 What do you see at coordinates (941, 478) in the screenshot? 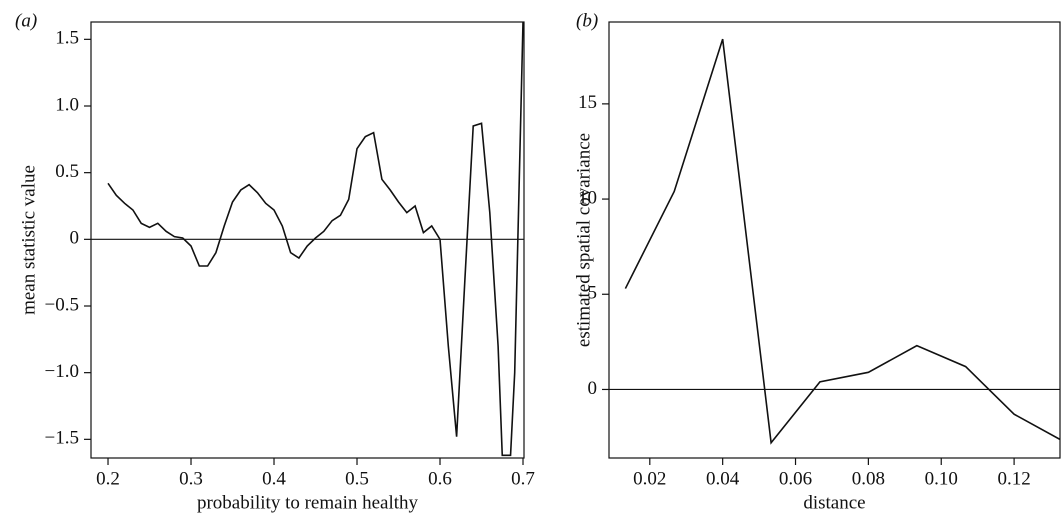
I see `x-tick-label: 0.10` at bounding box center [941, 478].